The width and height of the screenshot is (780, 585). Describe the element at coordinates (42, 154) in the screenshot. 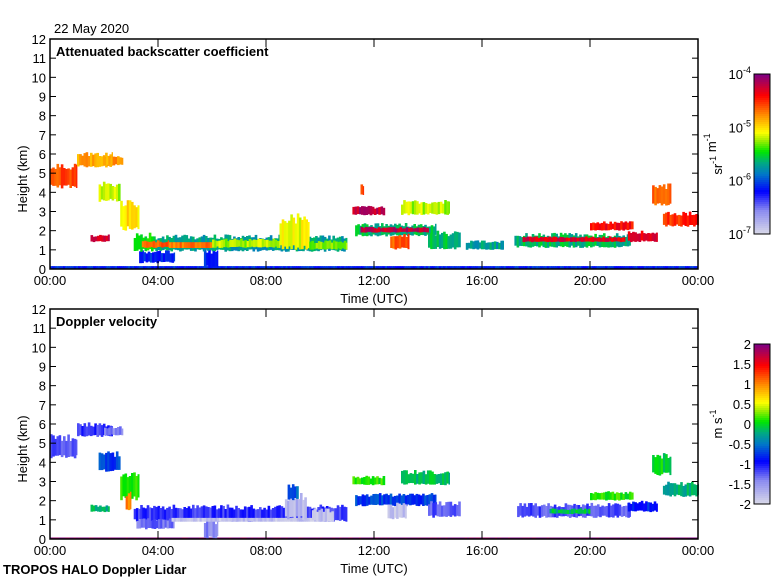

I see `y-tick-label: 6` at that location.